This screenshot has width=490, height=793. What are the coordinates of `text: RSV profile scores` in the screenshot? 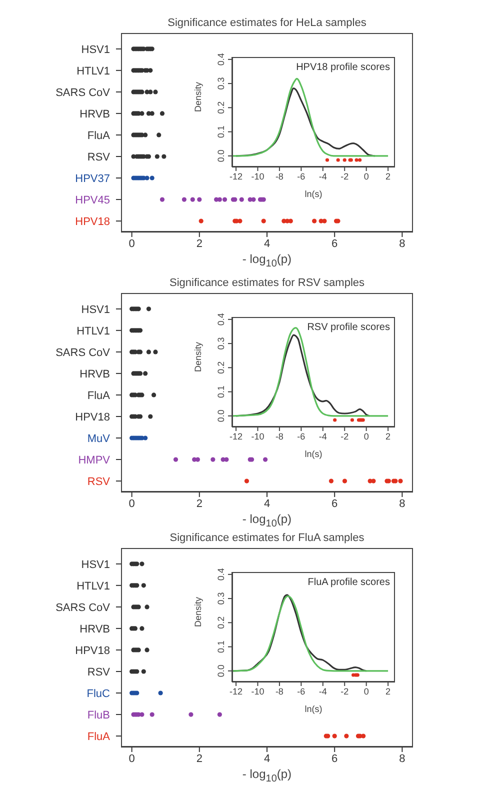 It's located at (348, 327).